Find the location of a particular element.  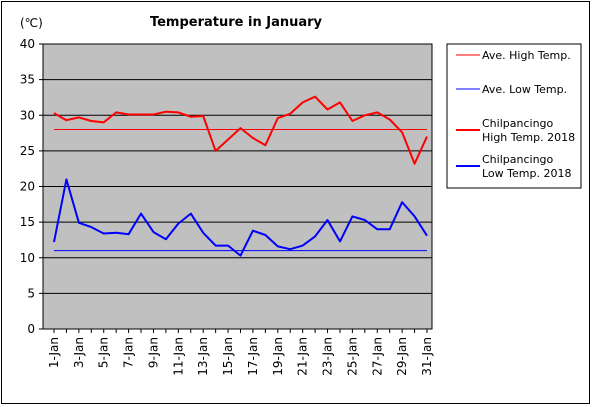

y-axis: 0 5 10 15 20 25 30 35 40 is located at coordinates (31, 186).